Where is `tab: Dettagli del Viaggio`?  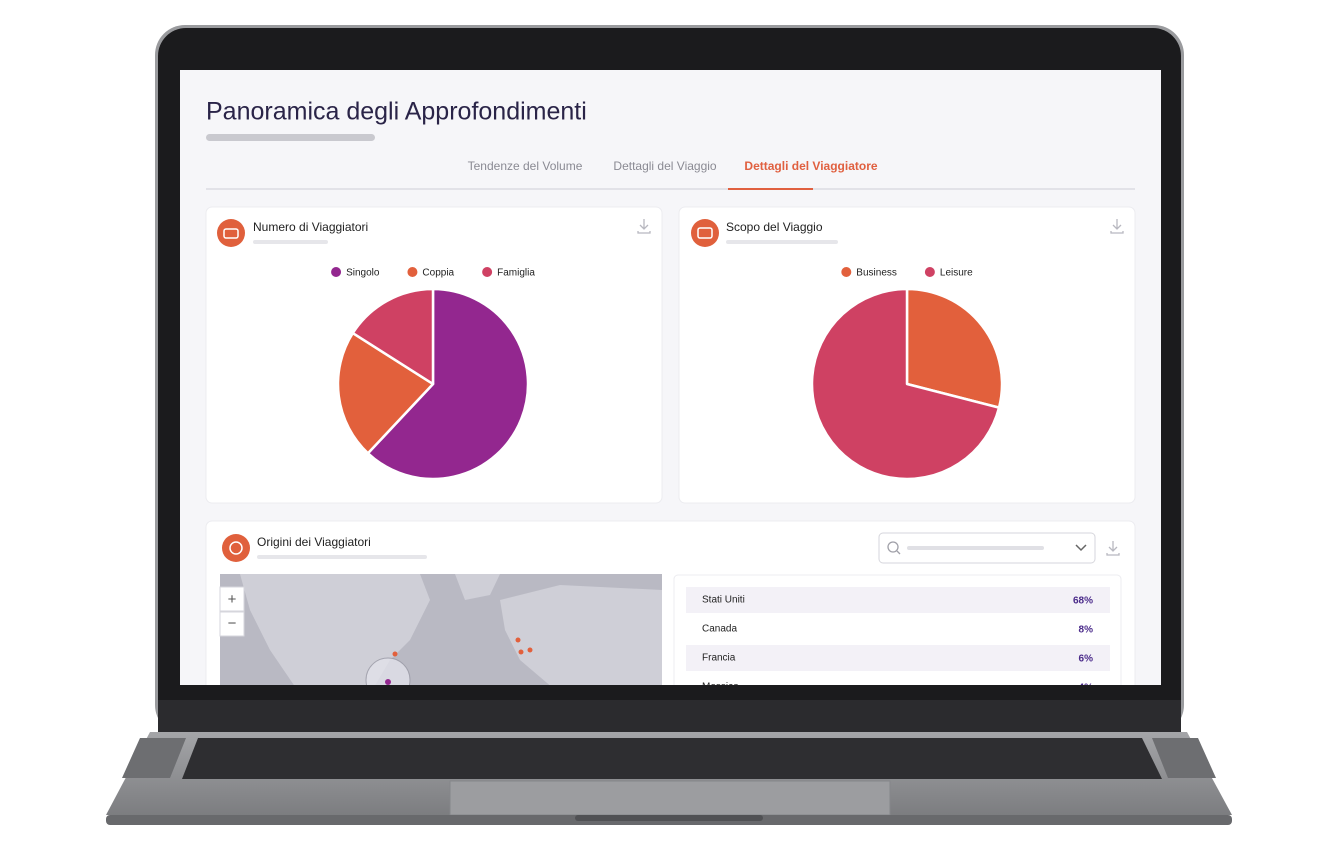
tab: Dettagli del Viaggio is located at coordinates (665, 166).